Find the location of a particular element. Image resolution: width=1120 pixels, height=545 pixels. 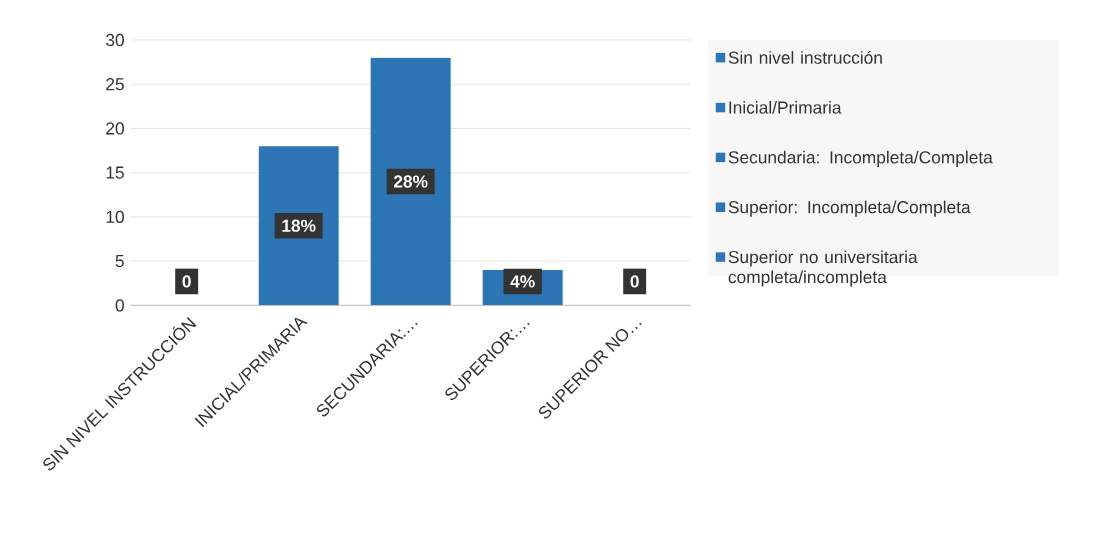

y-tick-label: 20 is located at coordinates (115, 128).